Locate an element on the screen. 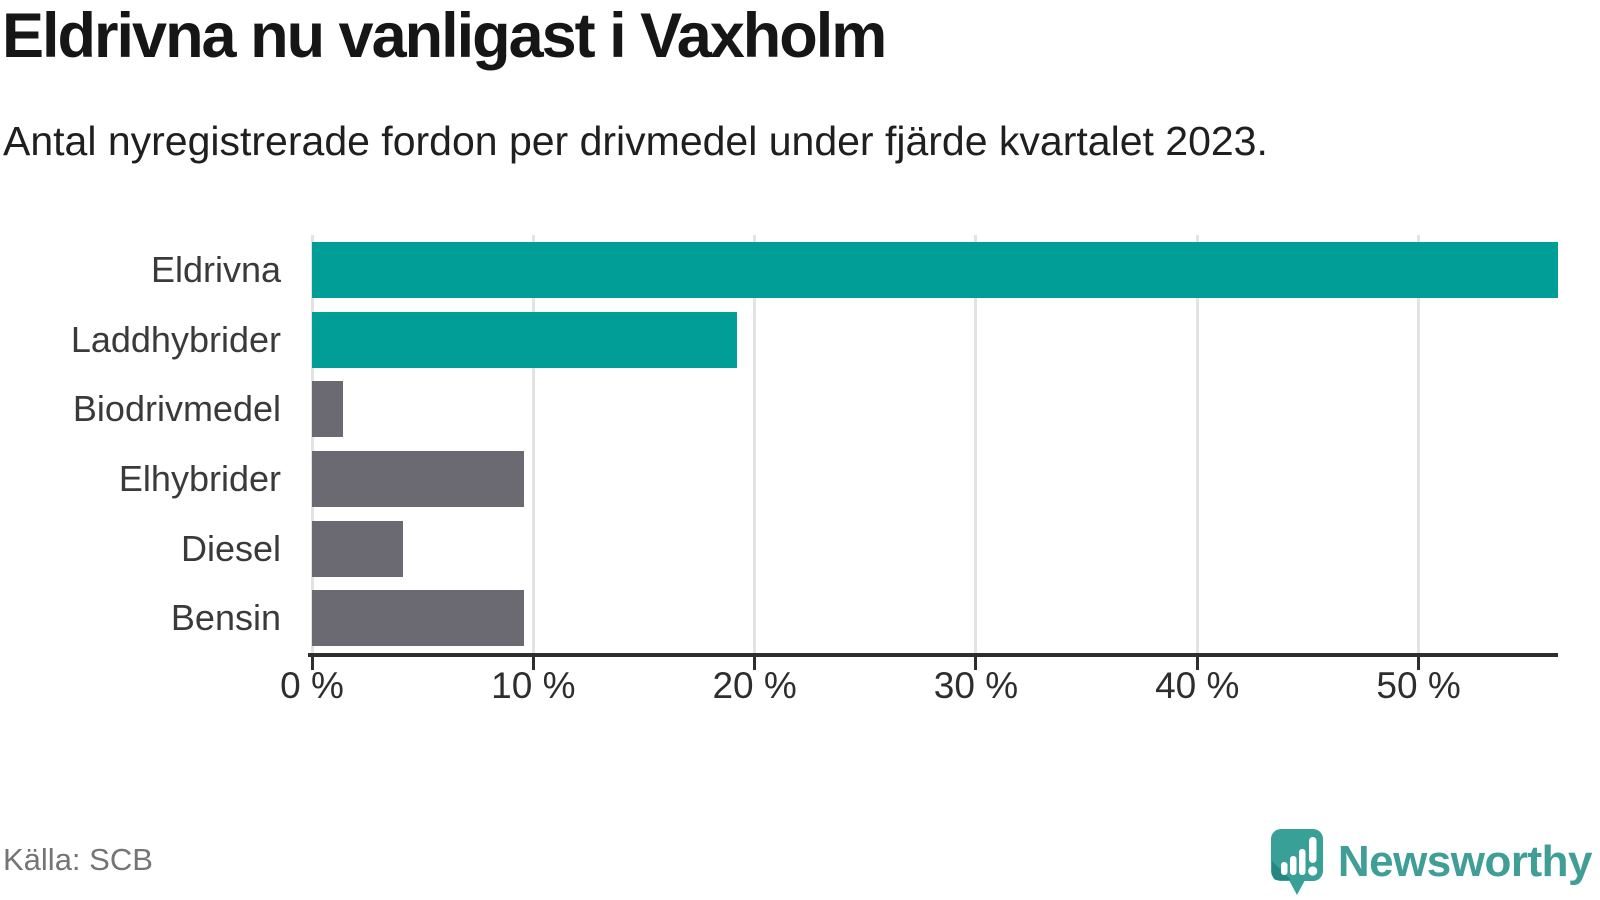 This screenshot has height=900, width=1600. category-label-row: Eldrivna is located at coordinates (140, 270).